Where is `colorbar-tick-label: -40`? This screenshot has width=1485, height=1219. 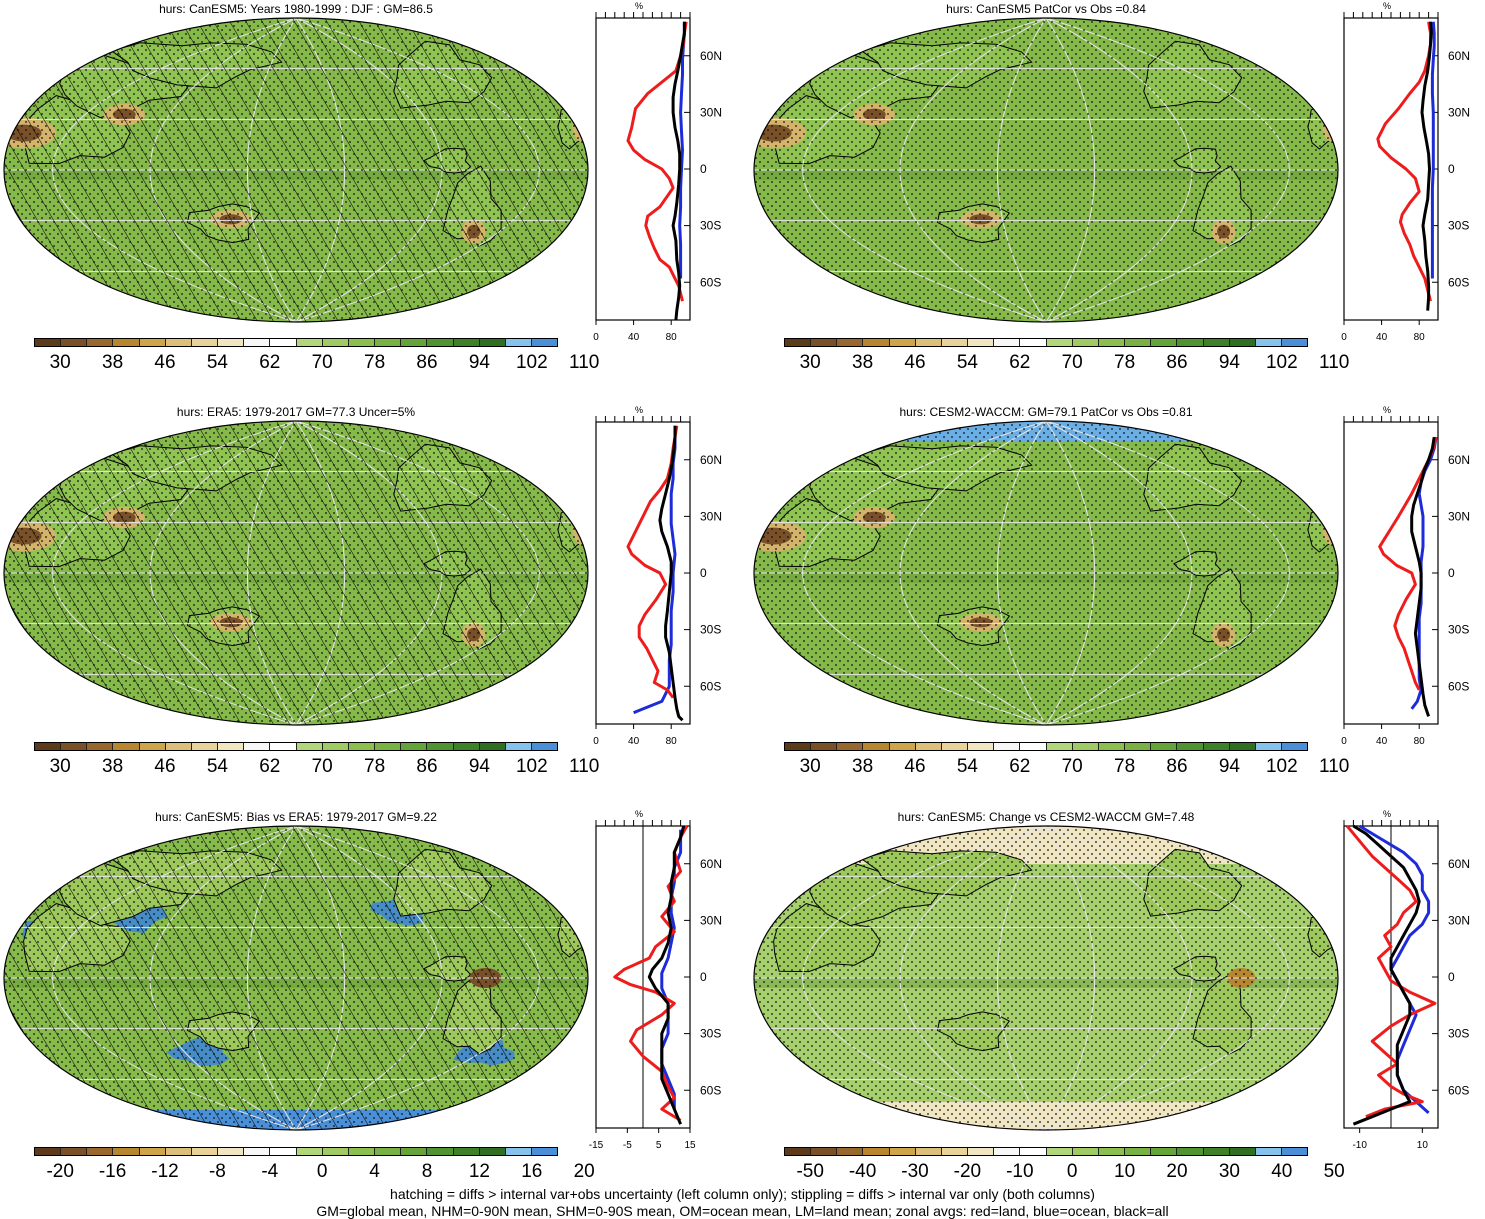 colorbar-tick-label: -40 is located at coordinates (862, 1171).